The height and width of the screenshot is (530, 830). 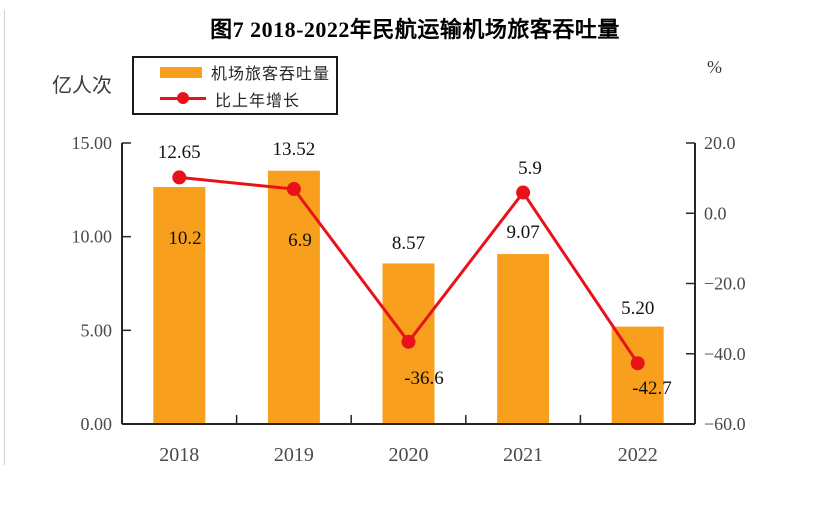 I want to click on bar-2018, so click(x=179, y=305).